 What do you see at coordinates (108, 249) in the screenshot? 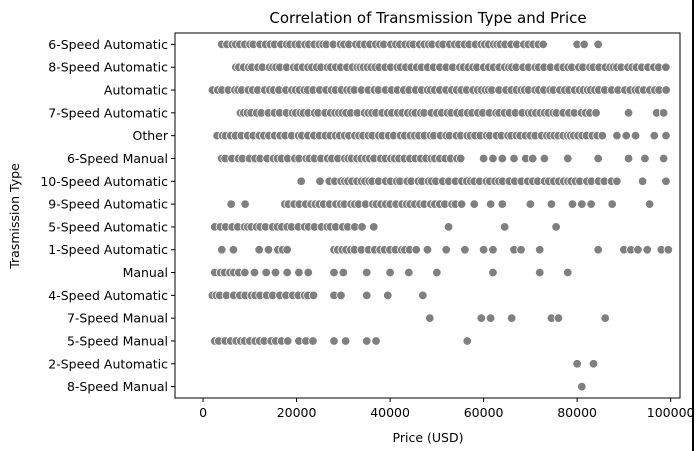
I see `y-tick-label: 1-Speed Automatic` at bounding box center [108, 249].